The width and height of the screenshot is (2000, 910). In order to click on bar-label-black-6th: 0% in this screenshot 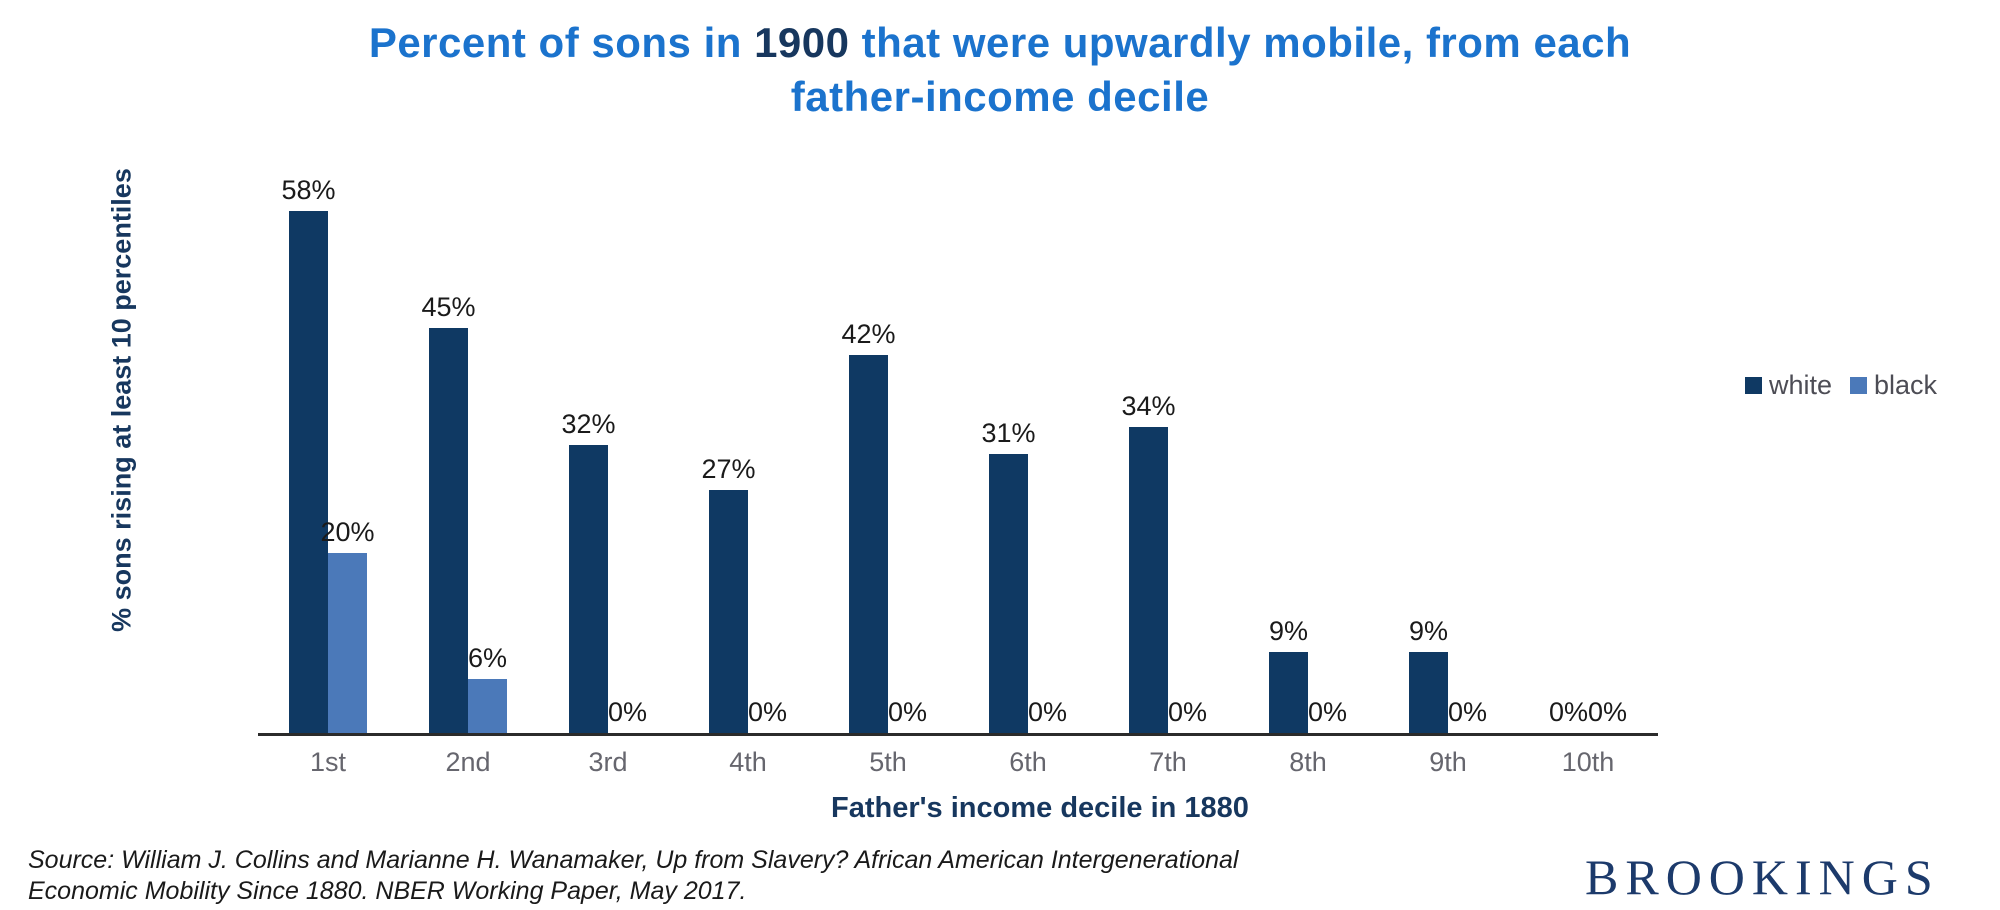, I will do `click(1047, 712)`.